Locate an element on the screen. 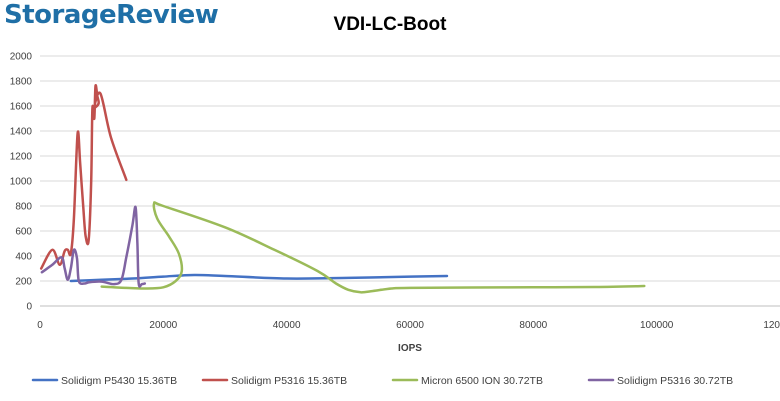 This screenshot has height=401, width=780. x-tick-label: 0 is located at coordinates (40, 325).